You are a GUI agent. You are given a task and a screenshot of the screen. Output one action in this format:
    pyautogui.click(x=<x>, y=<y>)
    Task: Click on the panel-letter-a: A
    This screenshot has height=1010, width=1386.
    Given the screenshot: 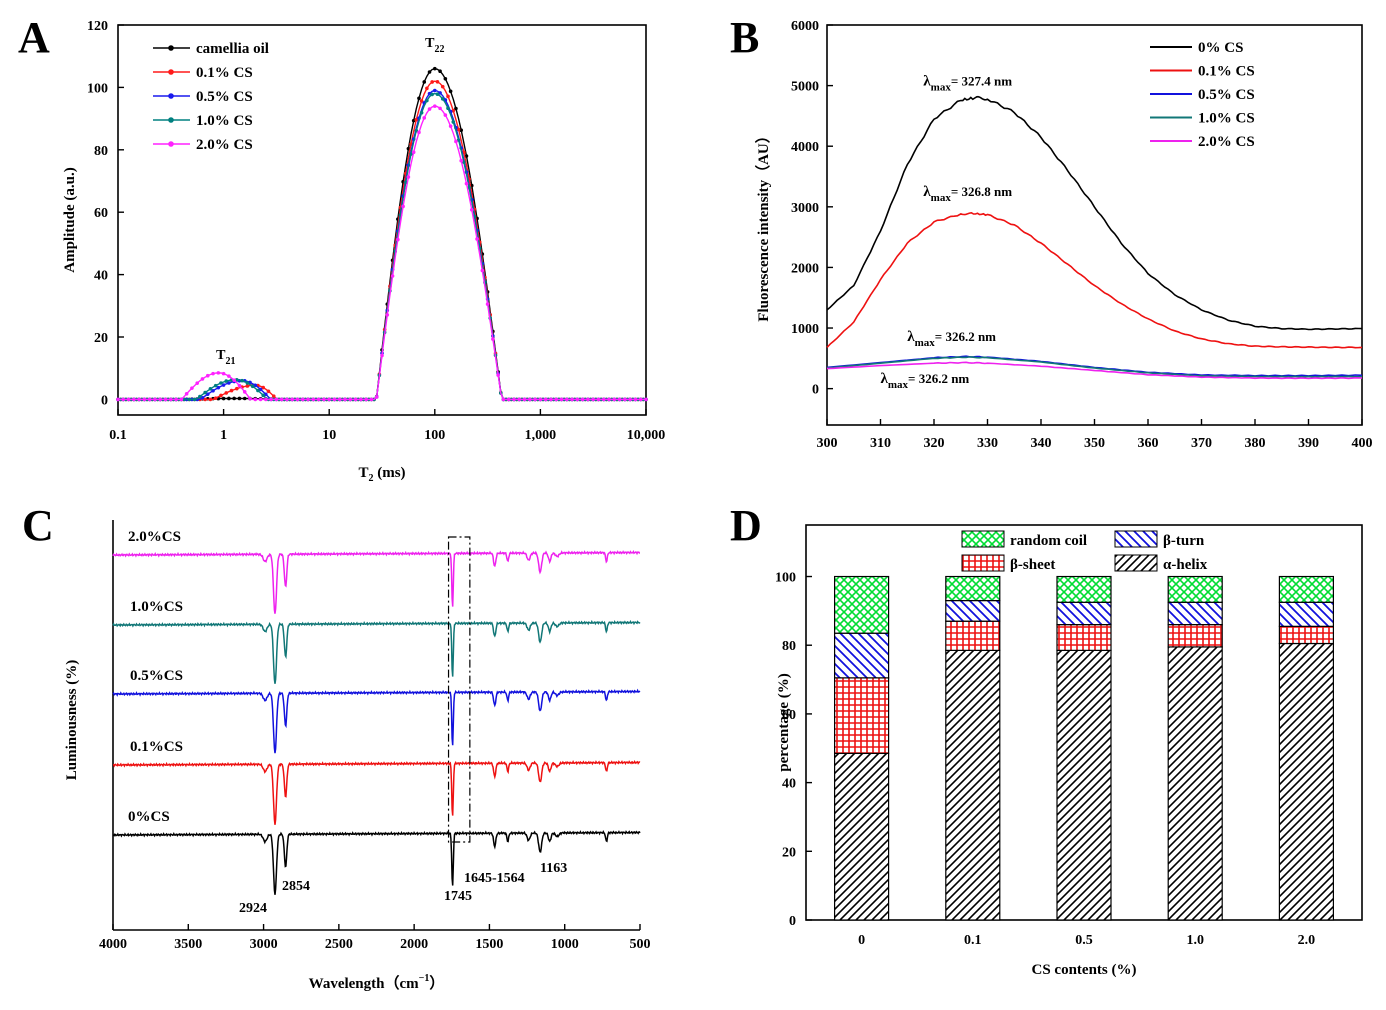 What is the action you would take?
    pyautogui.click(x=34, y=37)
    